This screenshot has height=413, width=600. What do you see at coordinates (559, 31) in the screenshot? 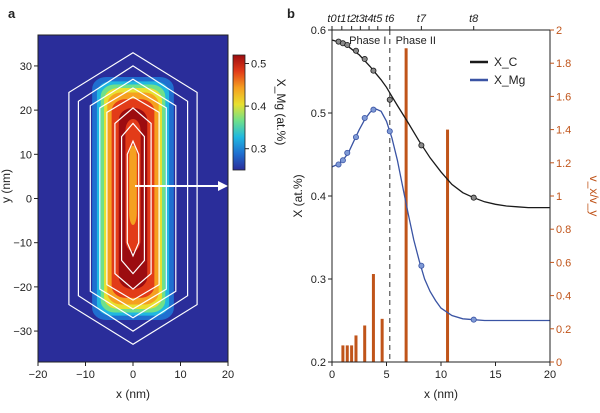
I see `b-rtick-label: 2` at bounding box center [559, 31].